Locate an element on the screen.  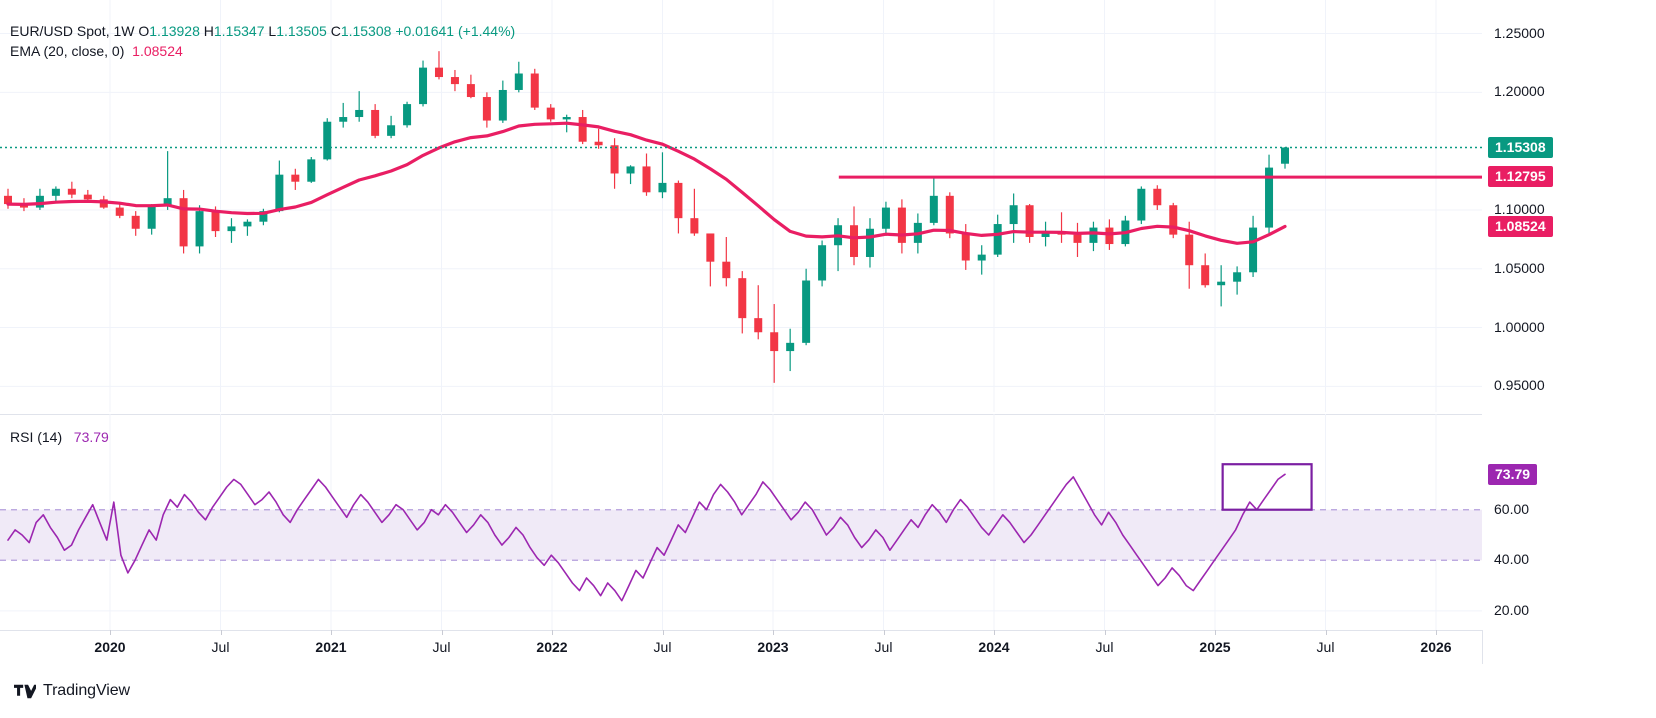
close-value: 1.15308 is located at coordinates (366, 31).